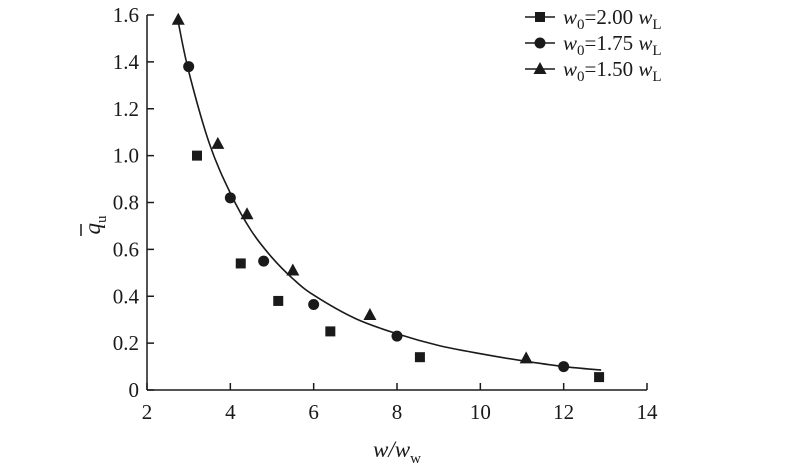  What do you see at coordinates (648, 412) in the screenshot?
I see `x-tick-label: 14` at bounding box center [648, 412].